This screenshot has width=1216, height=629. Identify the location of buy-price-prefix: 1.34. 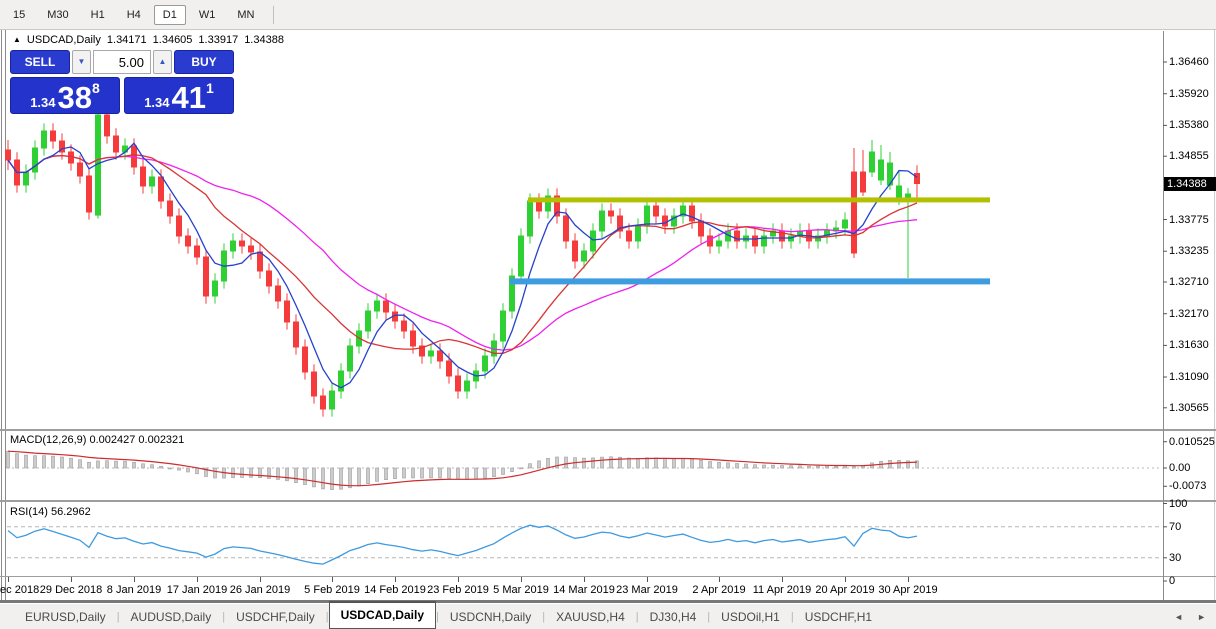
(157, 102).